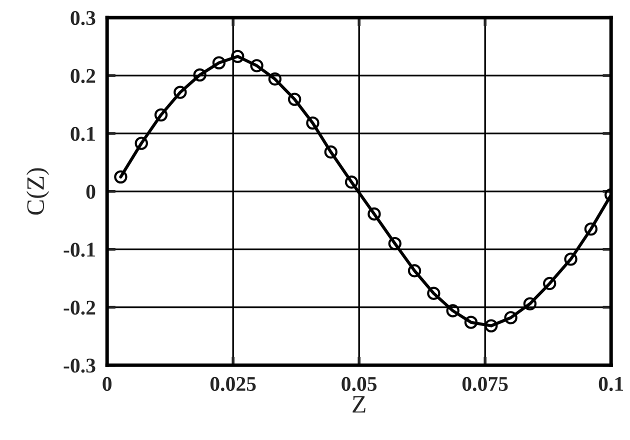  I want to click on x-tick-label: 0.075, so click(485, 384).